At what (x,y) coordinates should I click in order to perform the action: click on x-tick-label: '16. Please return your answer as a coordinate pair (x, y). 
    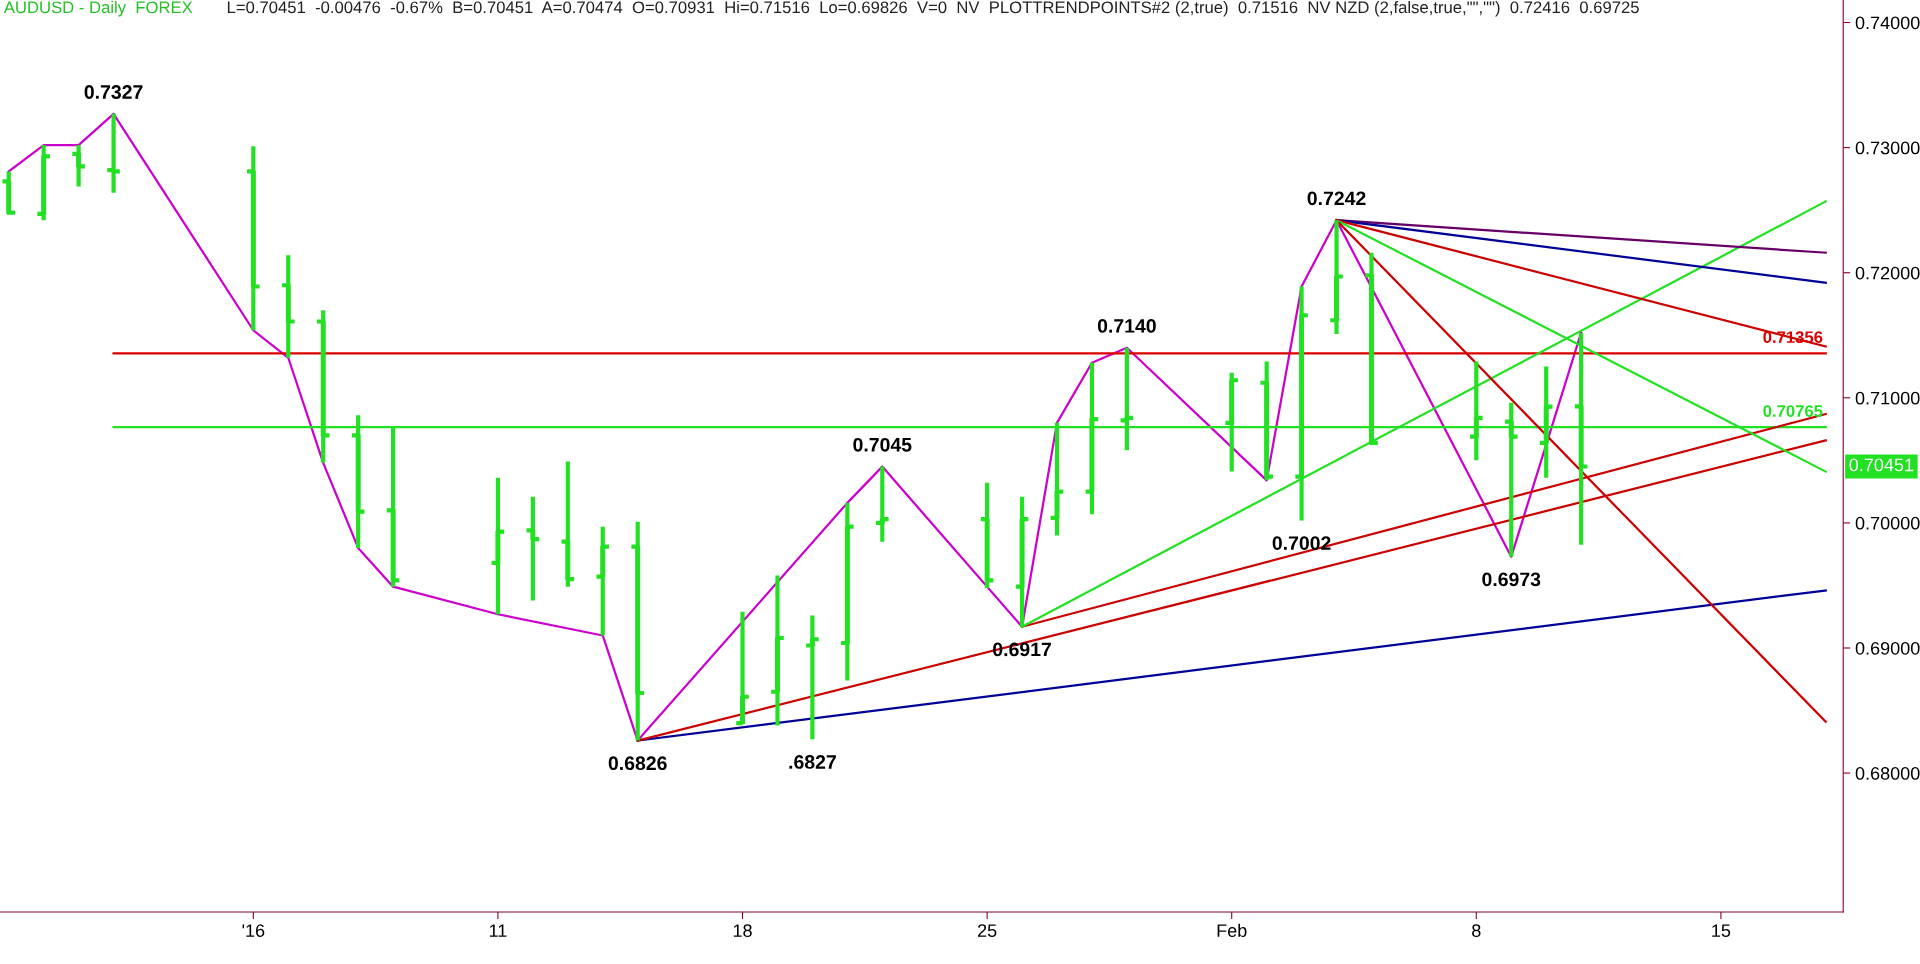
    Looking at the image, I should click on (253, 931).